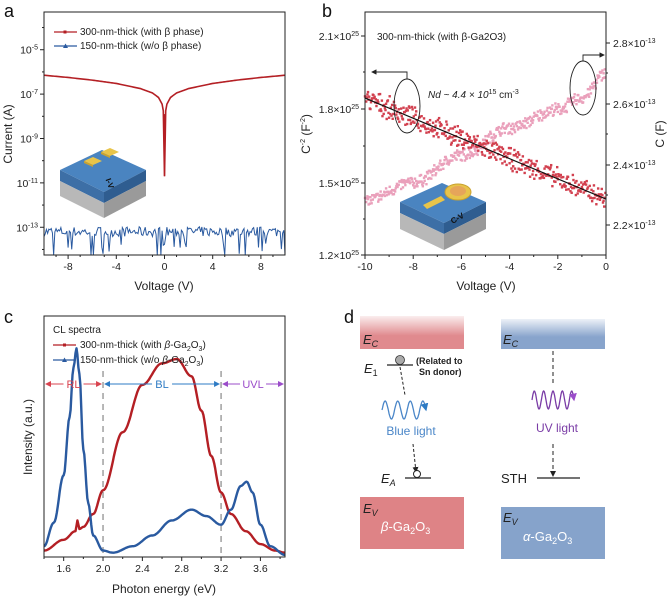 This screenshot has height=596, width=672. Describe the element at coordinates (165, 267) in the screenshot. I see `x-tick-label-a: 0` at that location.